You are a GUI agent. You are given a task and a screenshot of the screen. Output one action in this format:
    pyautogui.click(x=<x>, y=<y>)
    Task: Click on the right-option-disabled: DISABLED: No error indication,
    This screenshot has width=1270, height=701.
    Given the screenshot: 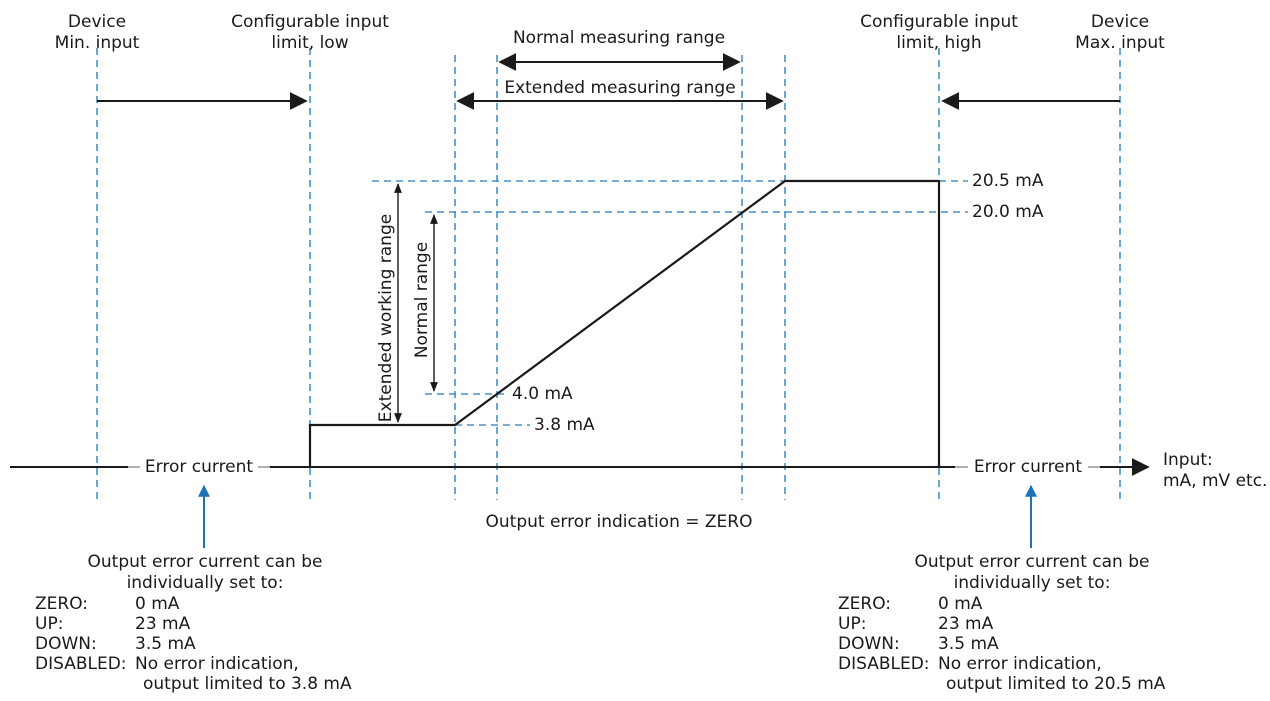 What is the action you would take?
    pyautogui.click(x=970, y=664)
    